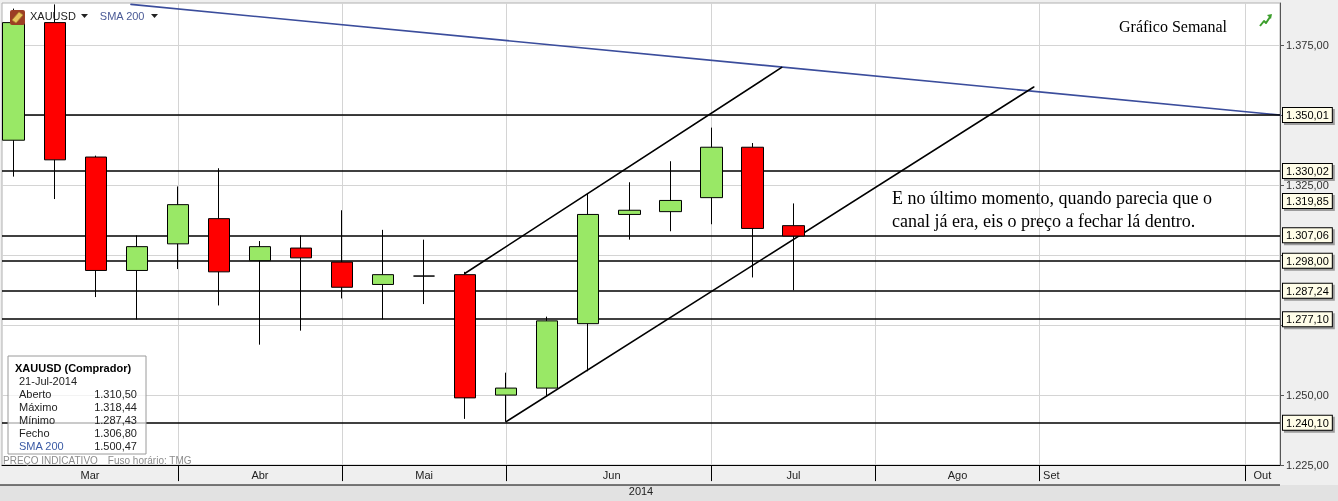 The width and height of the screenshot is (1338, 501). I want to click on annotation: 1.310,50, so click(115, 394).